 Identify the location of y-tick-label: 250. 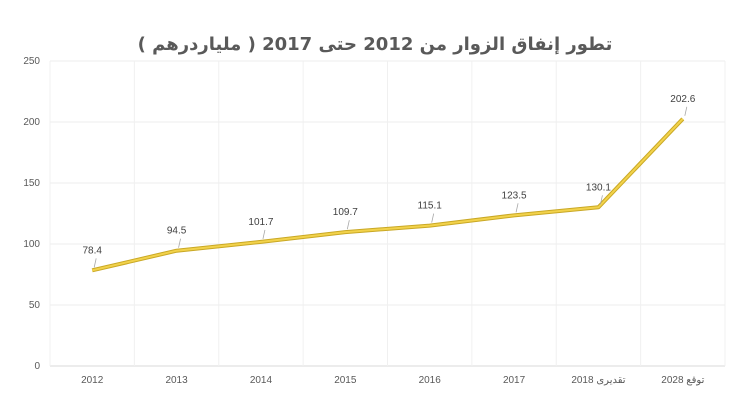
(31, 61).